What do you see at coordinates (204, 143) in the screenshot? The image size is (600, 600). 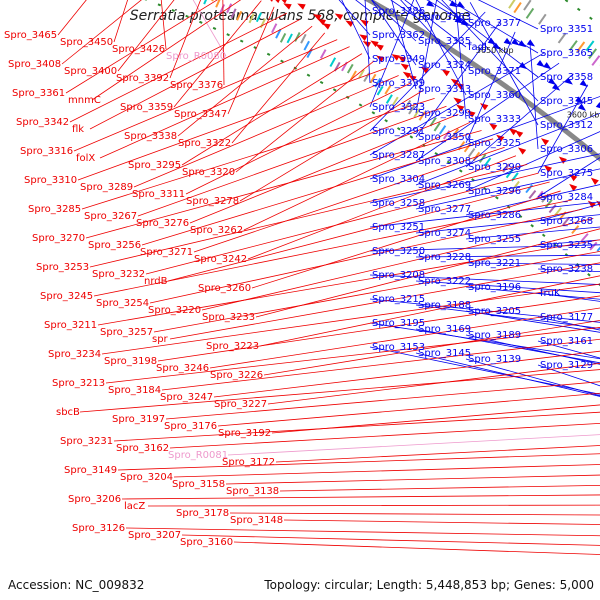 I see `left-gene-label: Spro_3322` at bounding box center [204, 143].